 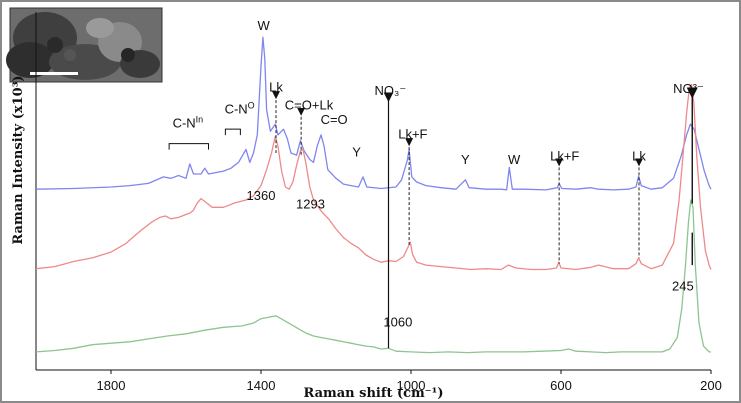 I want to click on y-axis-label: Raman Intensity (x10³), so click(x=18, y=159).